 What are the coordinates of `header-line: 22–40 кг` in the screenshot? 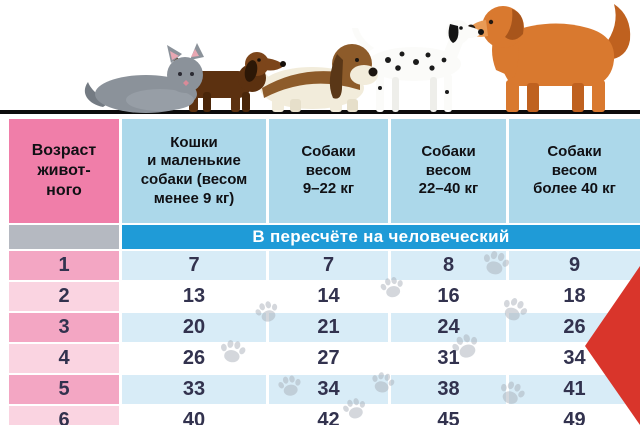 It's located at (448, 189).